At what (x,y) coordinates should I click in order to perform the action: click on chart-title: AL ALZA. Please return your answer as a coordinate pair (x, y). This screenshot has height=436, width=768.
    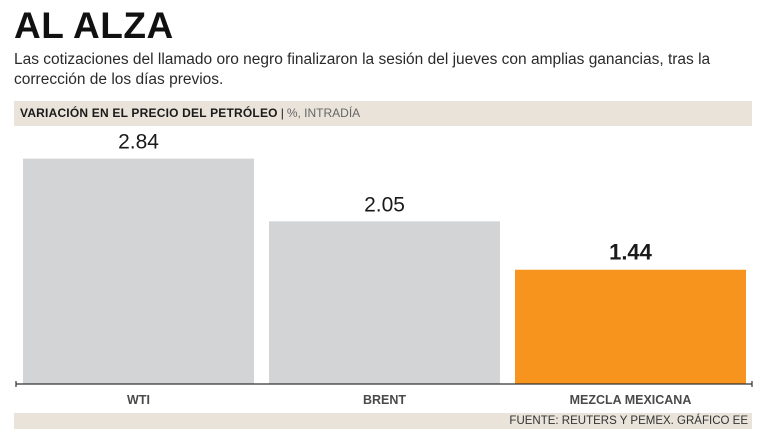
    Looking at the image, I should click on (94, 25).